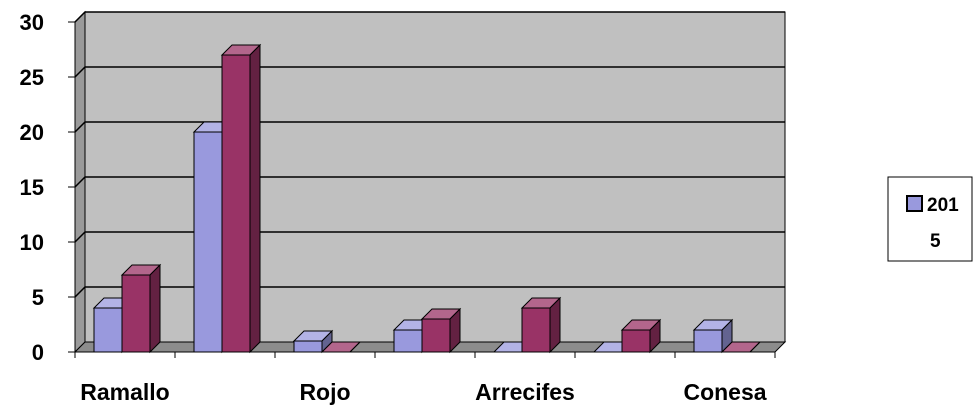  I want to click on y-tick-label: 15, so click(32, 187).